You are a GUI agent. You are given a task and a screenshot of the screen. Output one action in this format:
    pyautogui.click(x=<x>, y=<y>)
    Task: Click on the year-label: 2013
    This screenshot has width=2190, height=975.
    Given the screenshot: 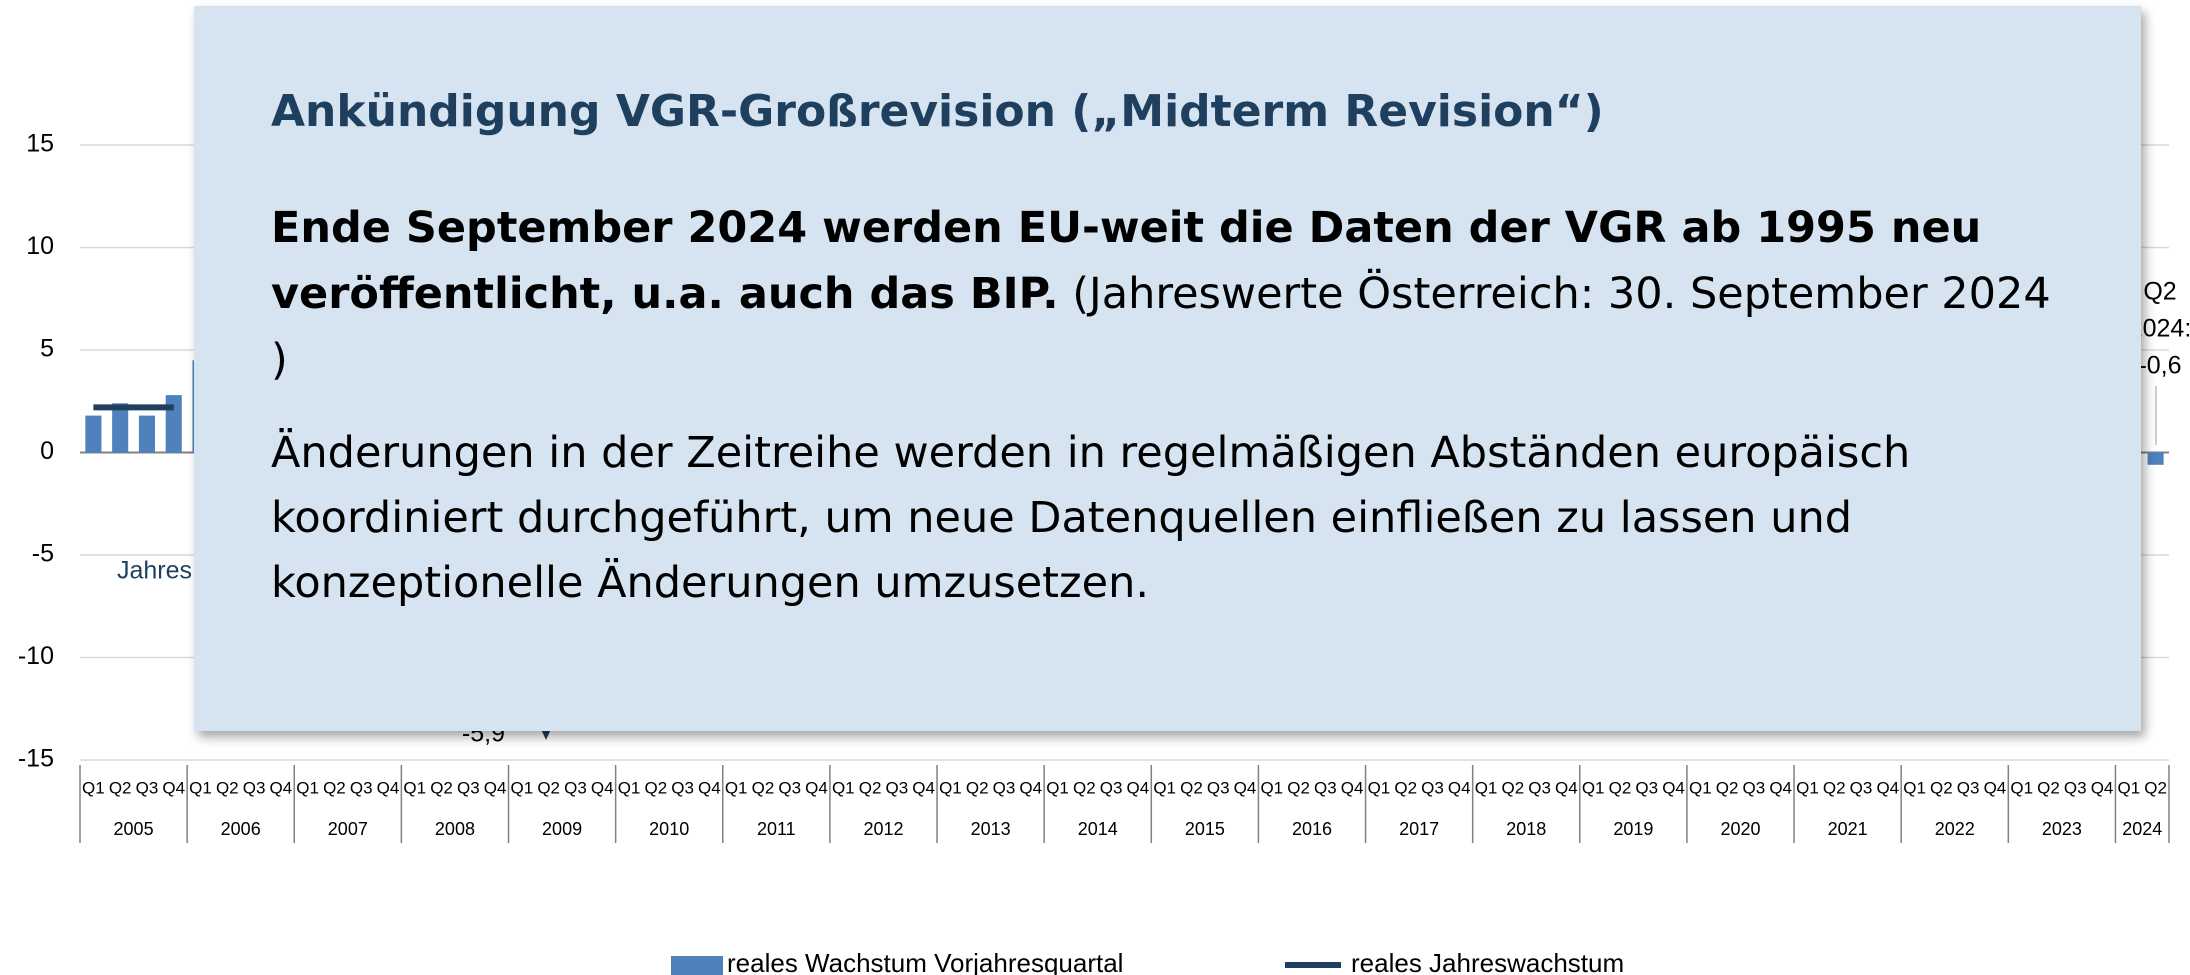 What is the action you would take?
    pyautogui.click(x=991, y=829)
    